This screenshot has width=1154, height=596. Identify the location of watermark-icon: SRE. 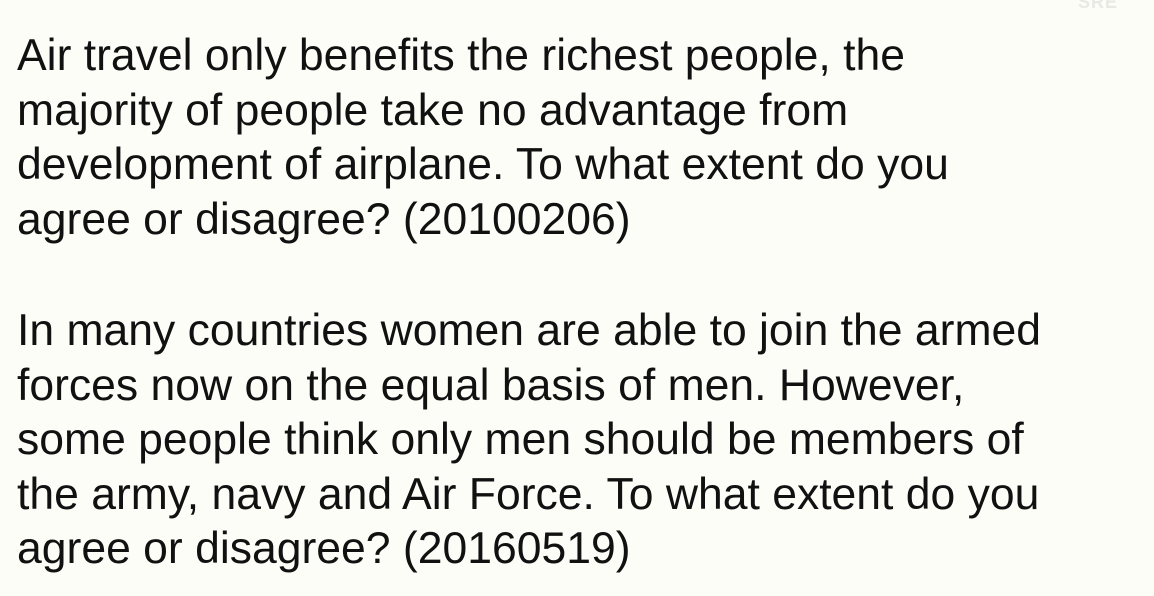
(1098, 5).